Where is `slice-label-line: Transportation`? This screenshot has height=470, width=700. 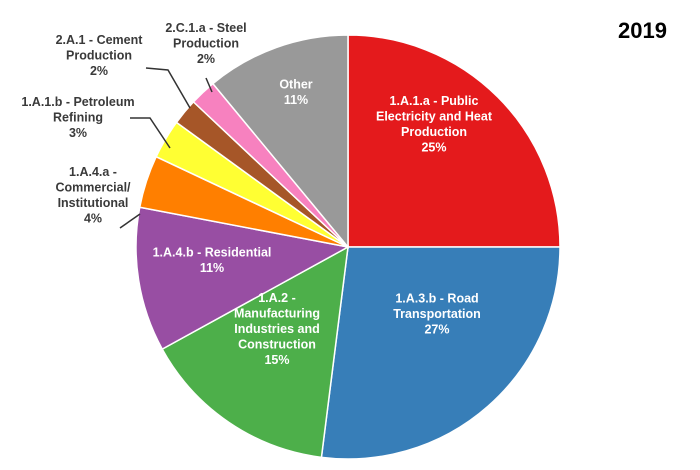 slice-label-line: Transportation is located at coordinates (437, 314).